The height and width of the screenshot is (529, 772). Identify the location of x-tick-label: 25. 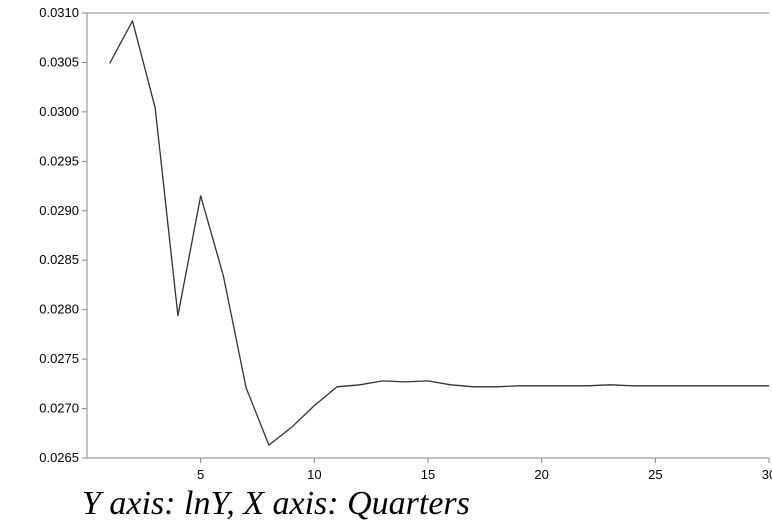
(655, 474).